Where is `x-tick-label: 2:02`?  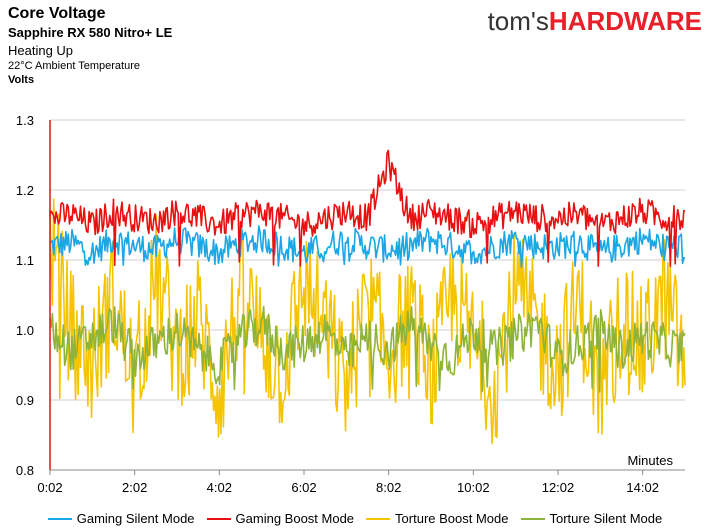 x-tick-label: 2:02 is located at coordinates (134, 487).